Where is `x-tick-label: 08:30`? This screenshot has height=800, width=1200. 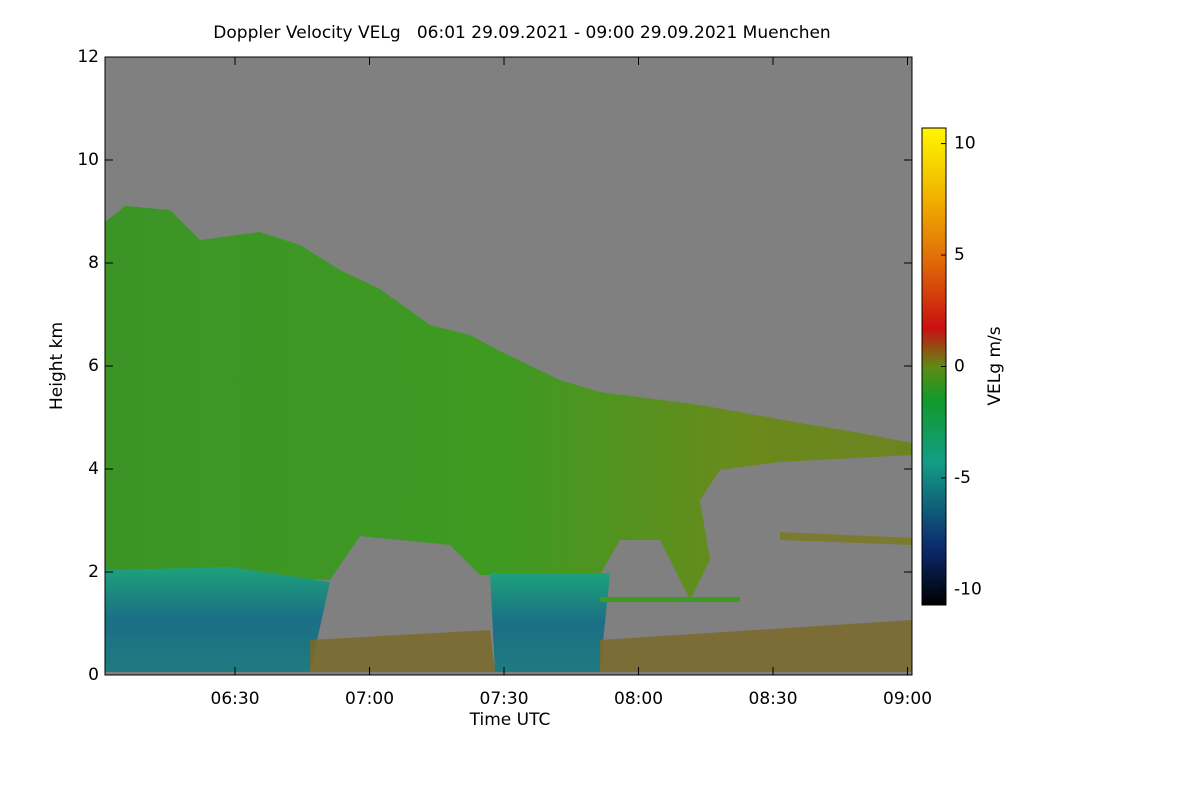 x-tick-label: 08:30 is located at coordinates (773, 699).